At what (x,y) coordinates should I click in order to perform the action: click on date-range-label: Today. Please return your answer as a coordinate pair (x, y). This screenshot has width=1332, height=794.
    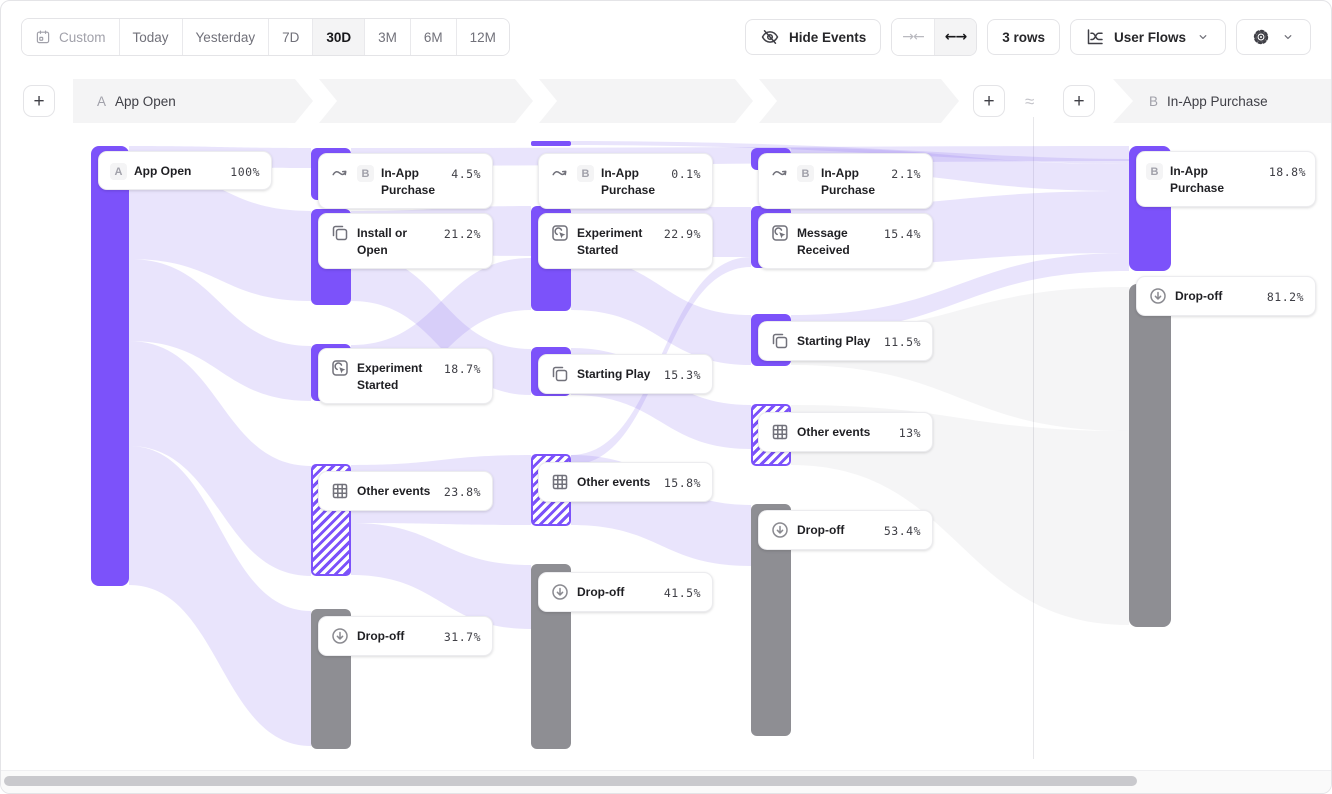
    Looking at the image, I should click on (150, 37).